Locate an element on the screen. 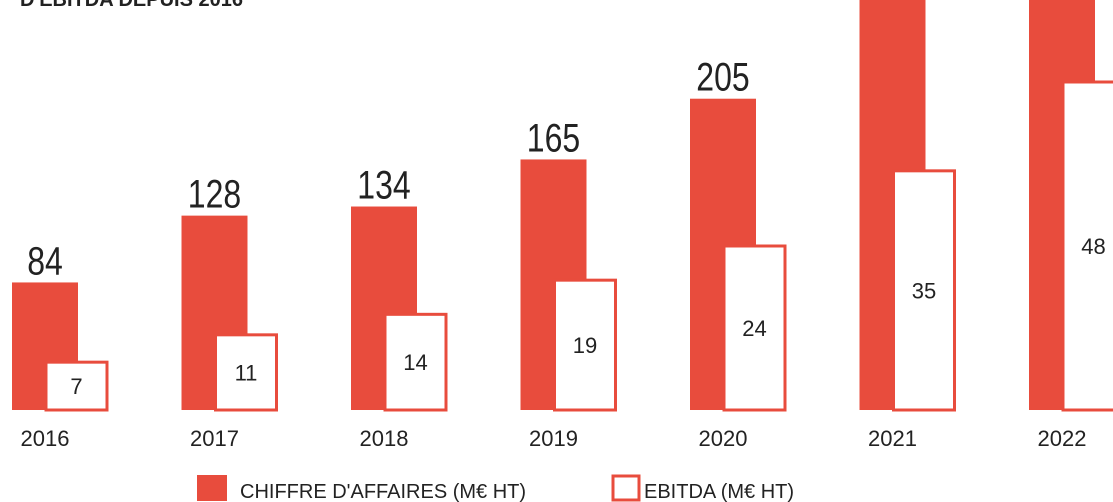  ebitda-label: 19 is located at coordinates (585, 345).